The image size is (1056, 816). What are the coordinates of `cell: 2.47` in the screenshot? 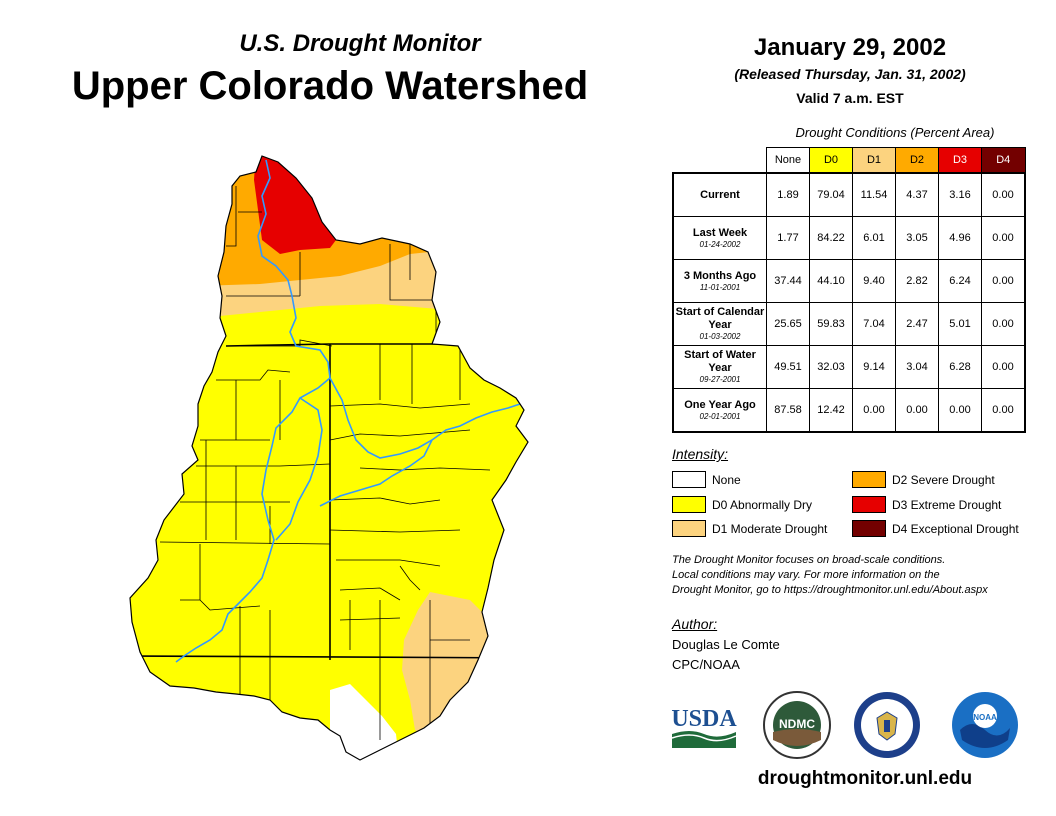 It's located at (917, 324).